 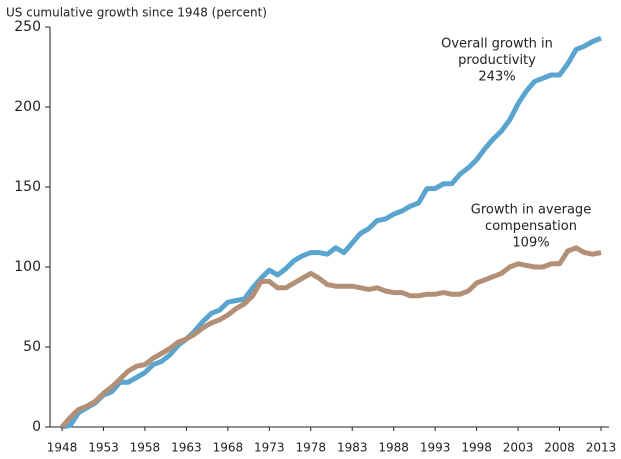 I want to click on x-tick-label: 1973, so click(x=269, y=448).